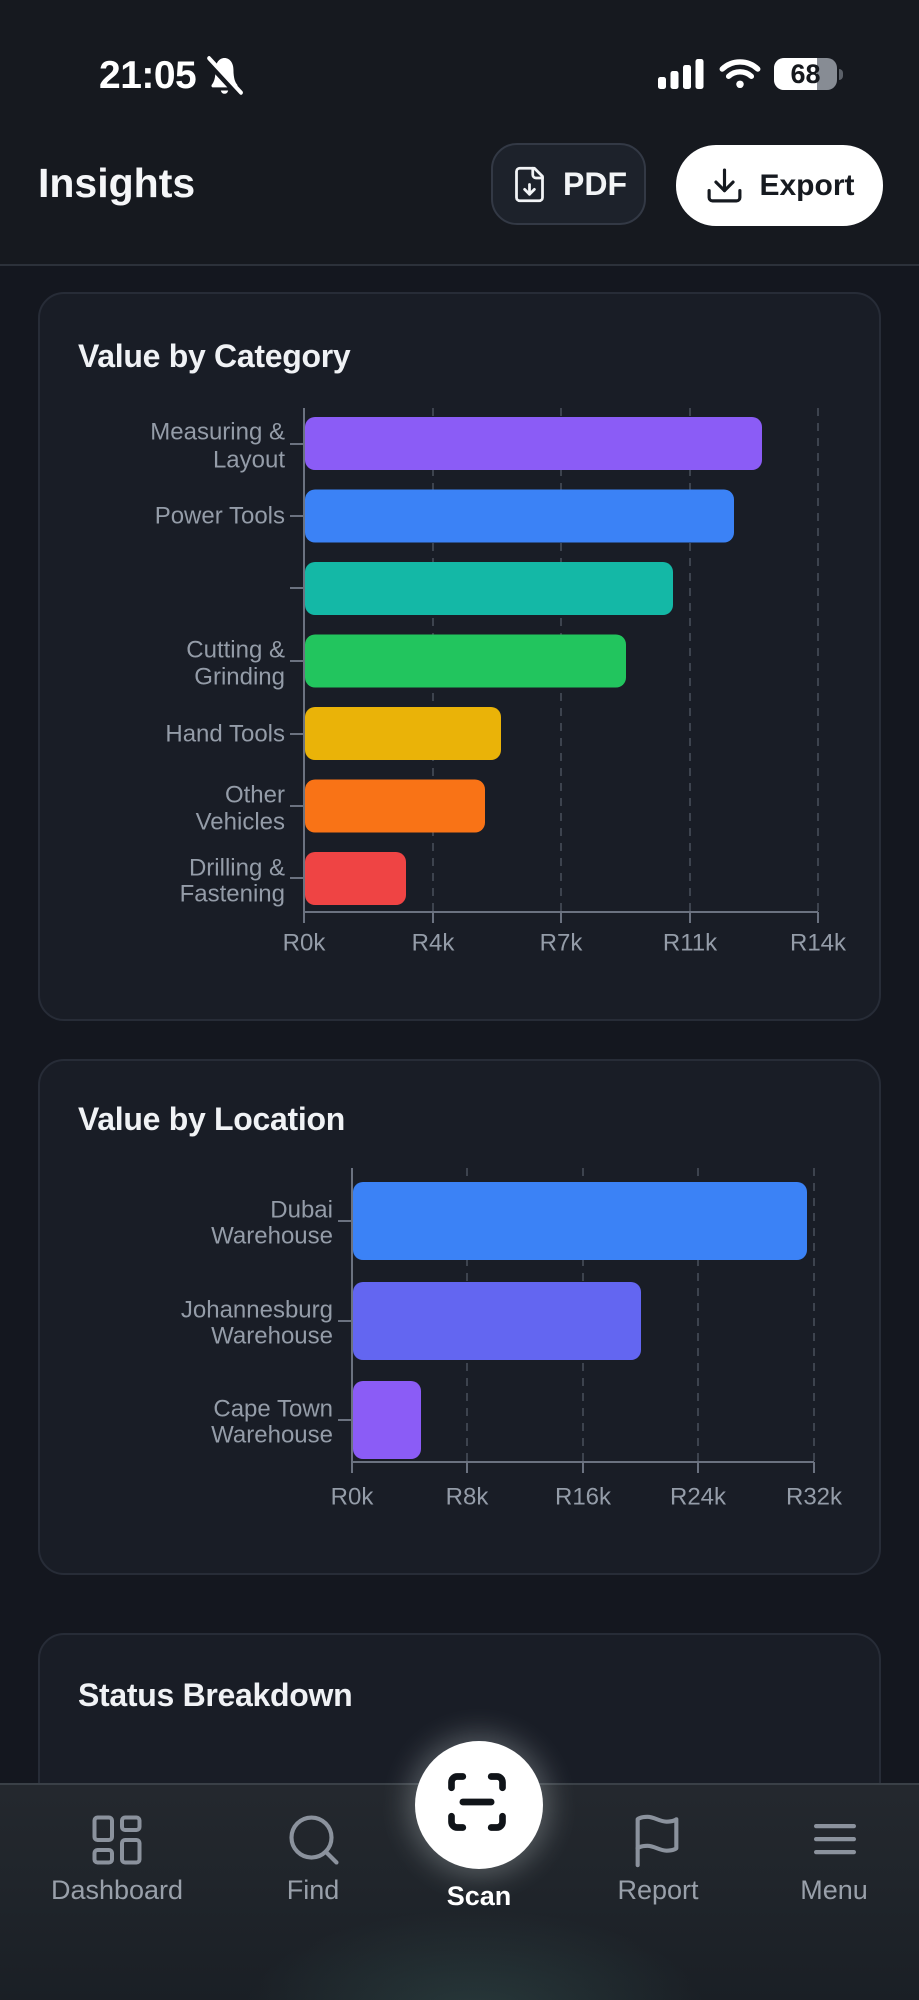 The width and height of the screenshot is (919, 2000). Describe the element at coordinates (232, 894) in the screenshot. I see `svg-text: Fastening` at that location.